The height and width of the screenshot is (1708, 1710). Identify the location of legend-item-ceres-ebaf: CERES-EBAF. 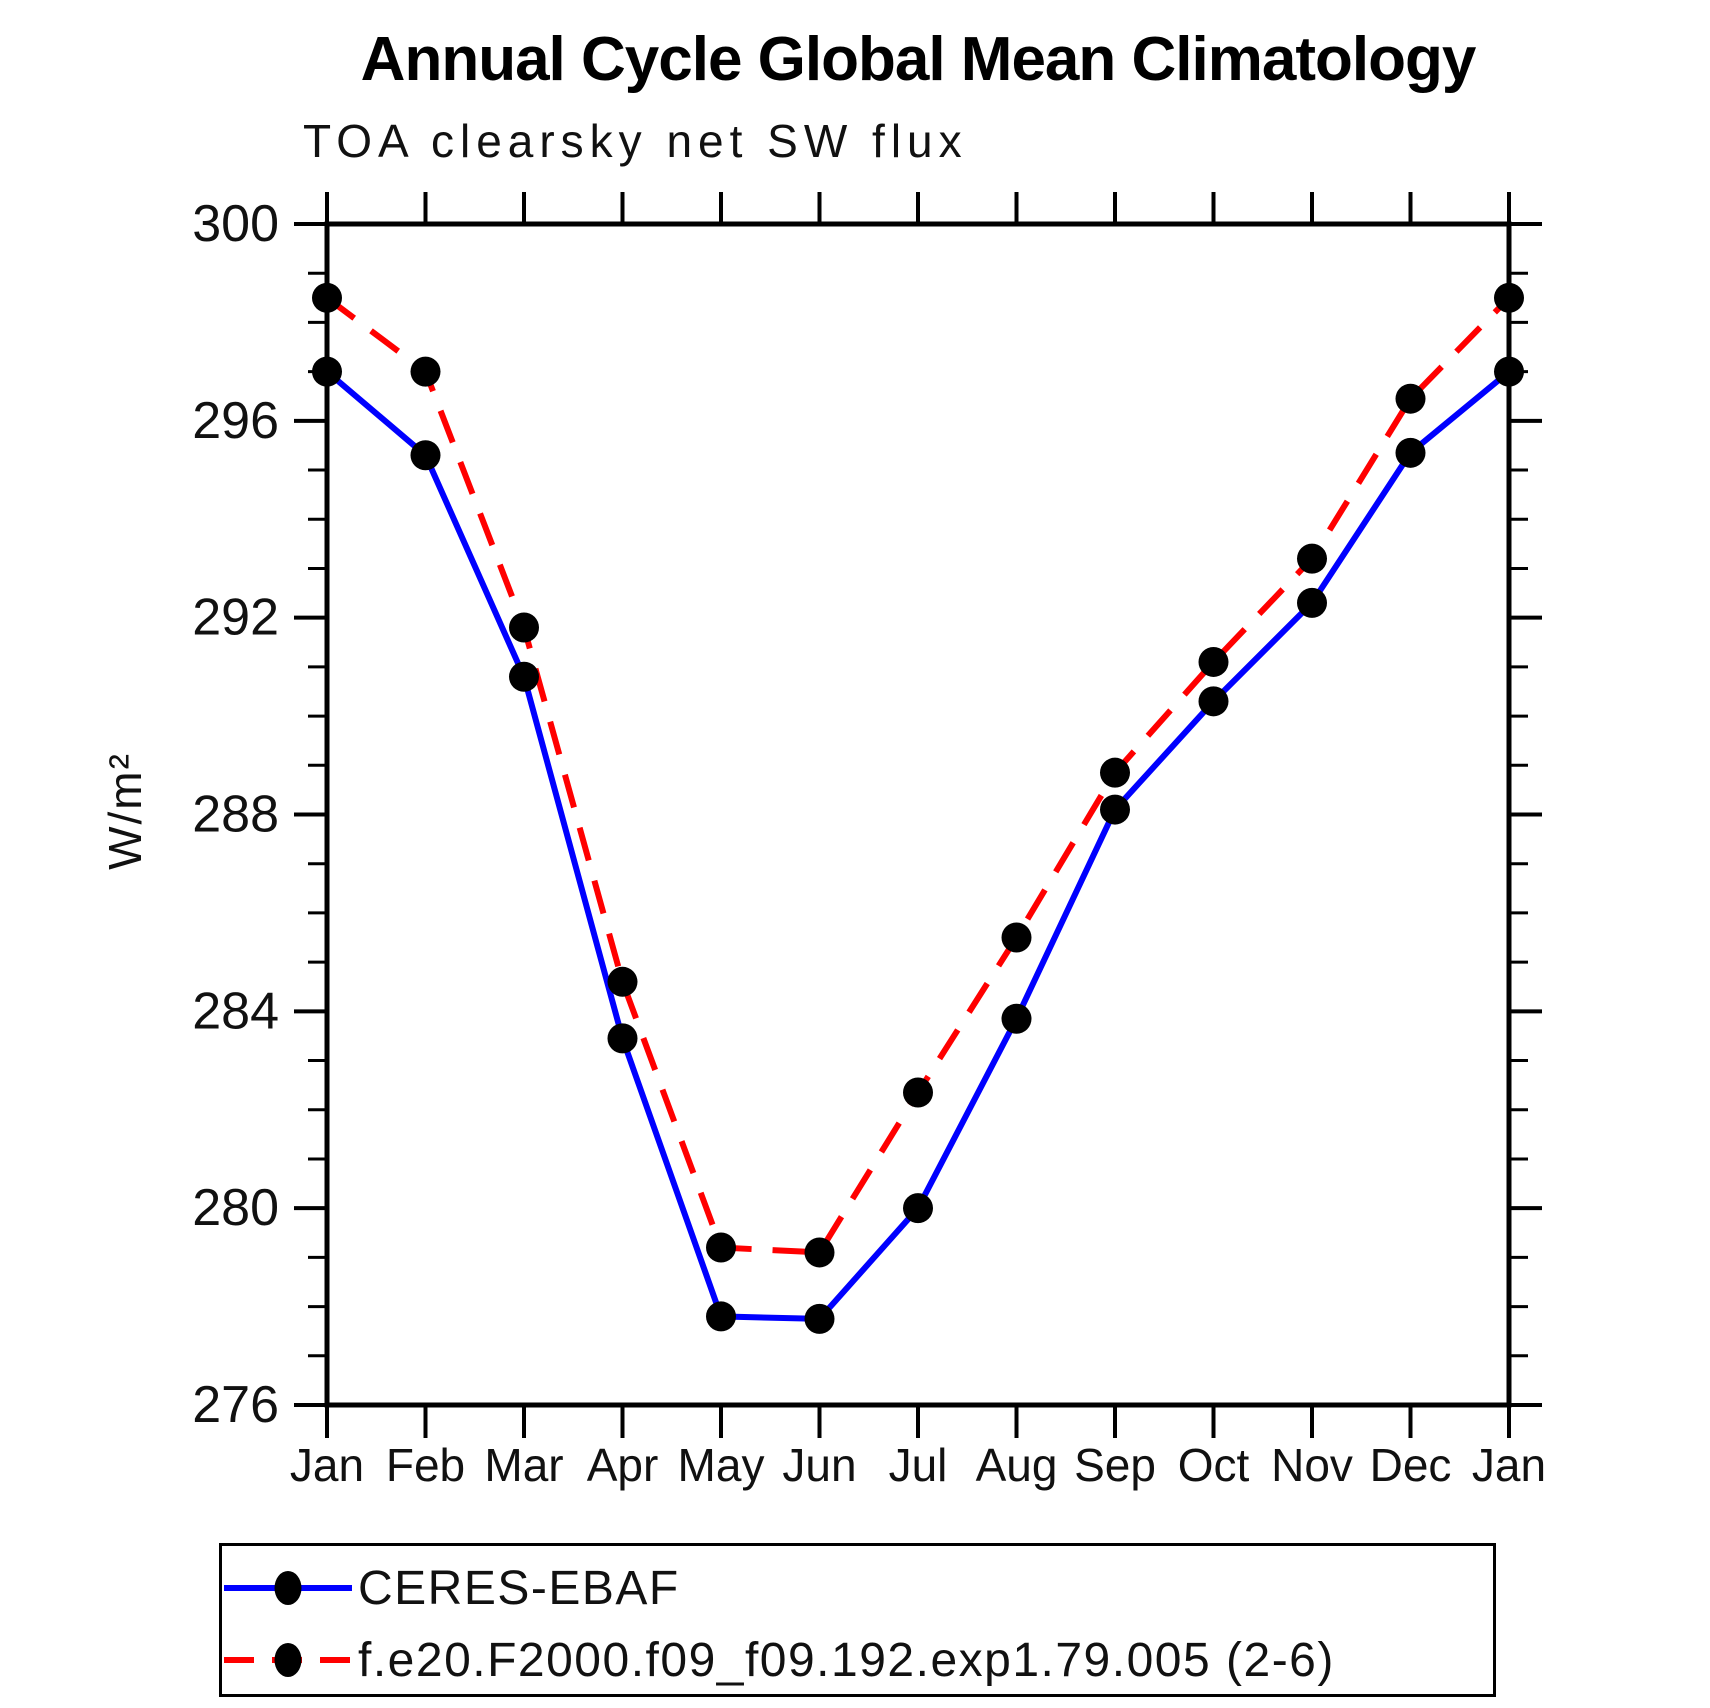
(452, 1588).